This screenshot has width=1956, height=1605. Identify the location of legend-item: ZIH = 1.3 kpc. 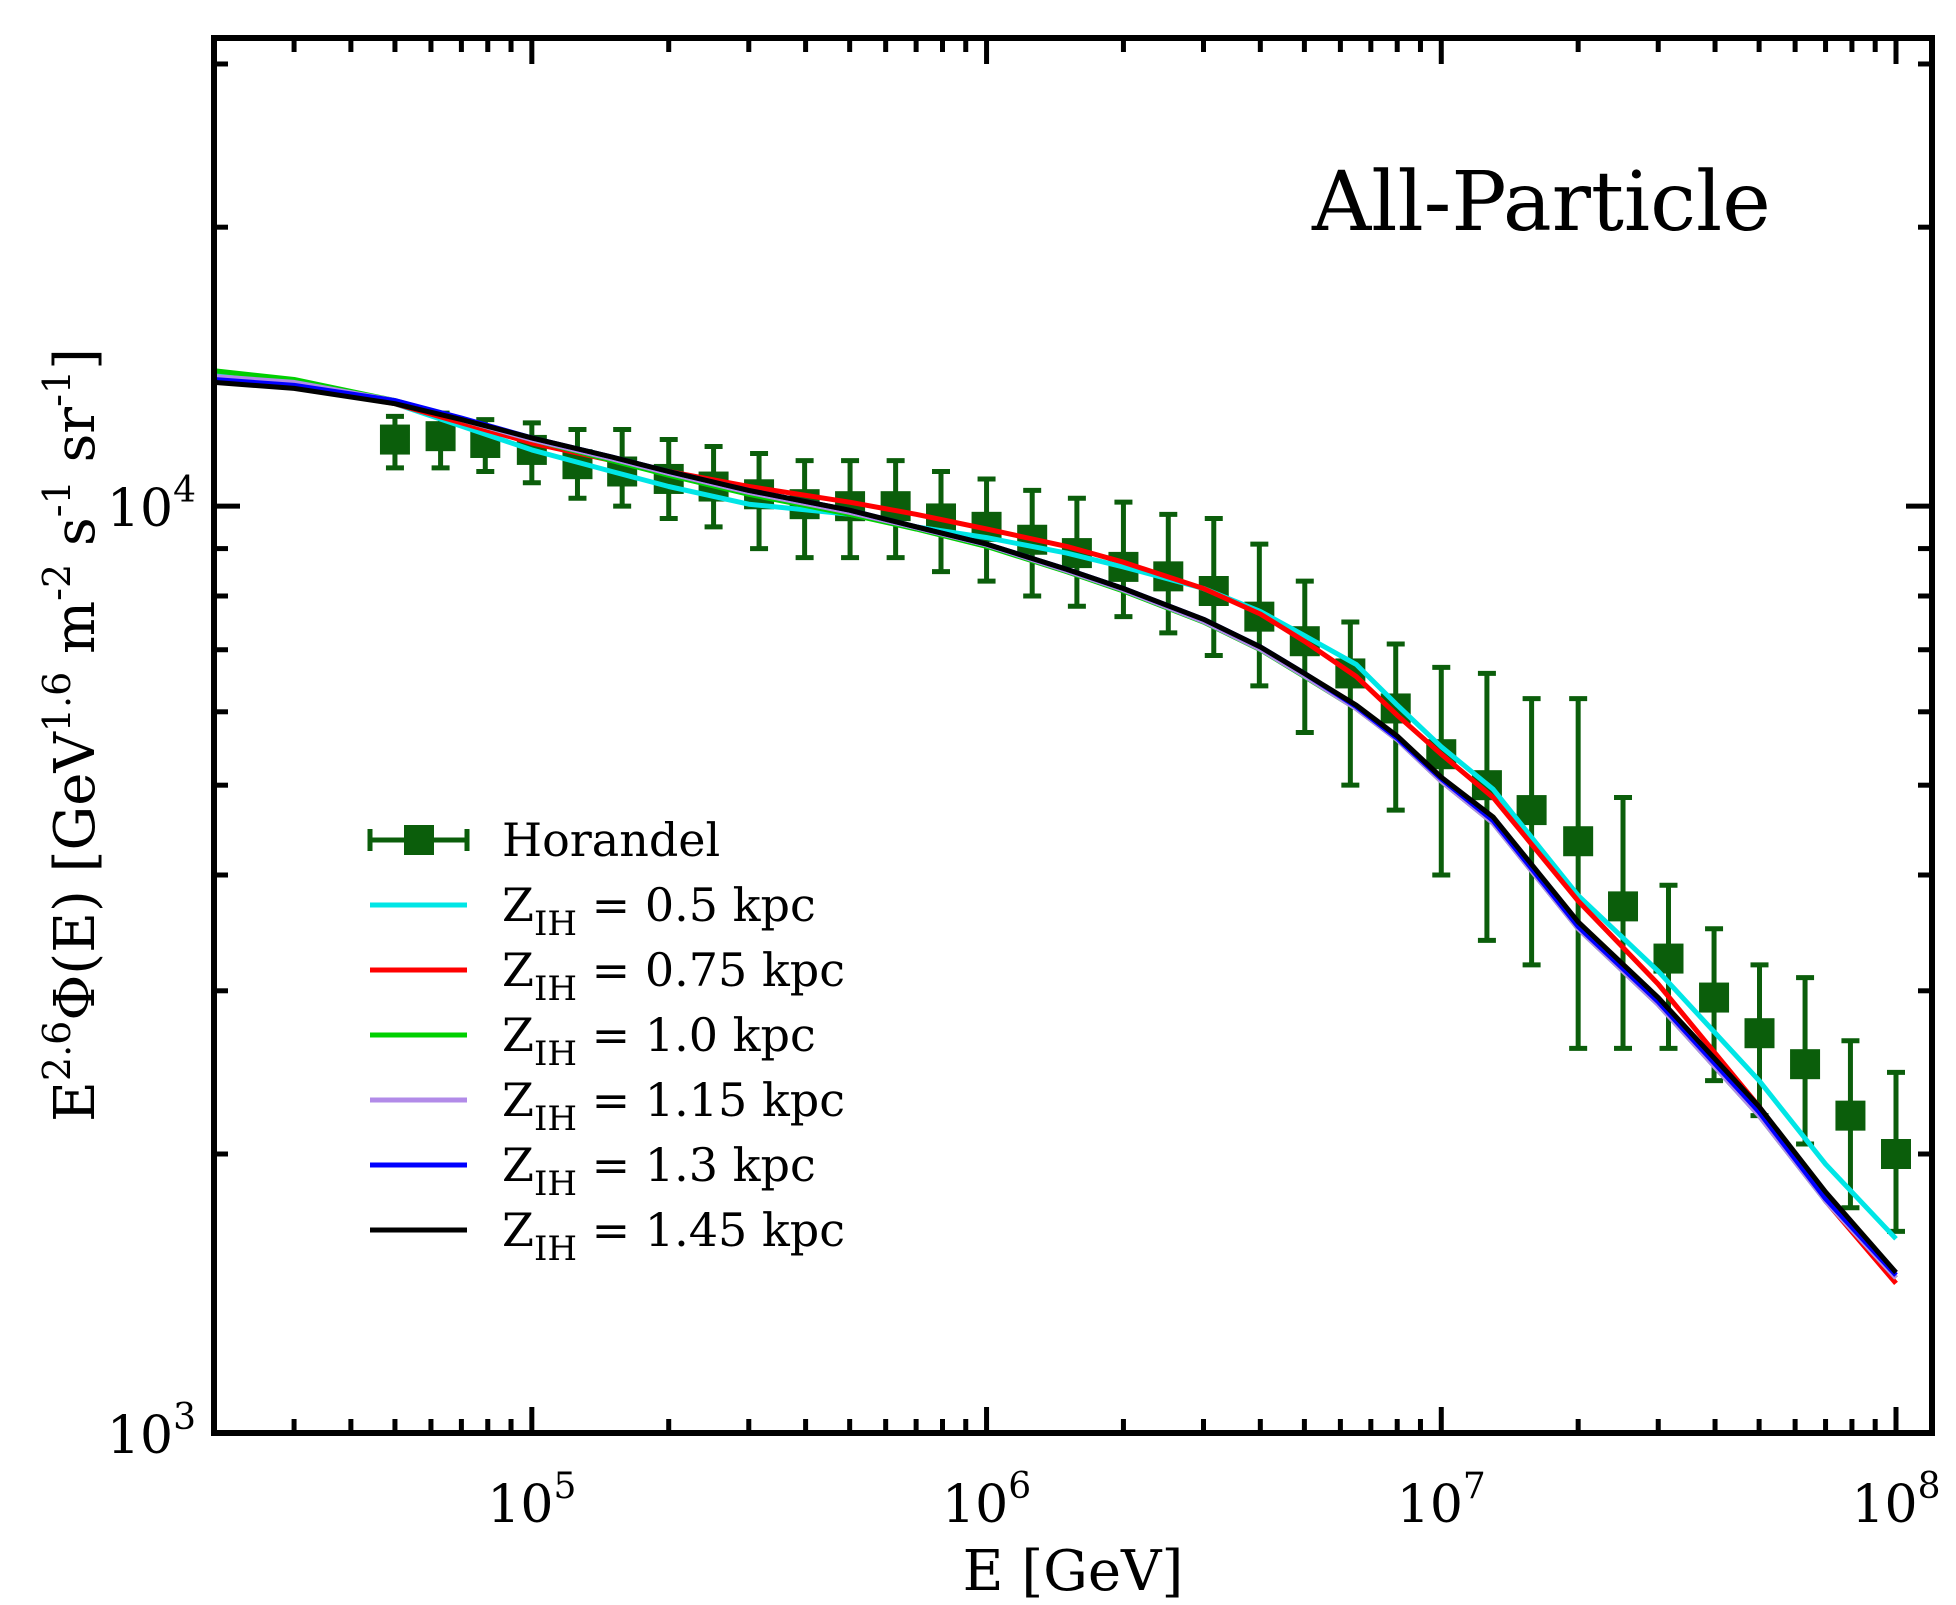
(593, 1171).